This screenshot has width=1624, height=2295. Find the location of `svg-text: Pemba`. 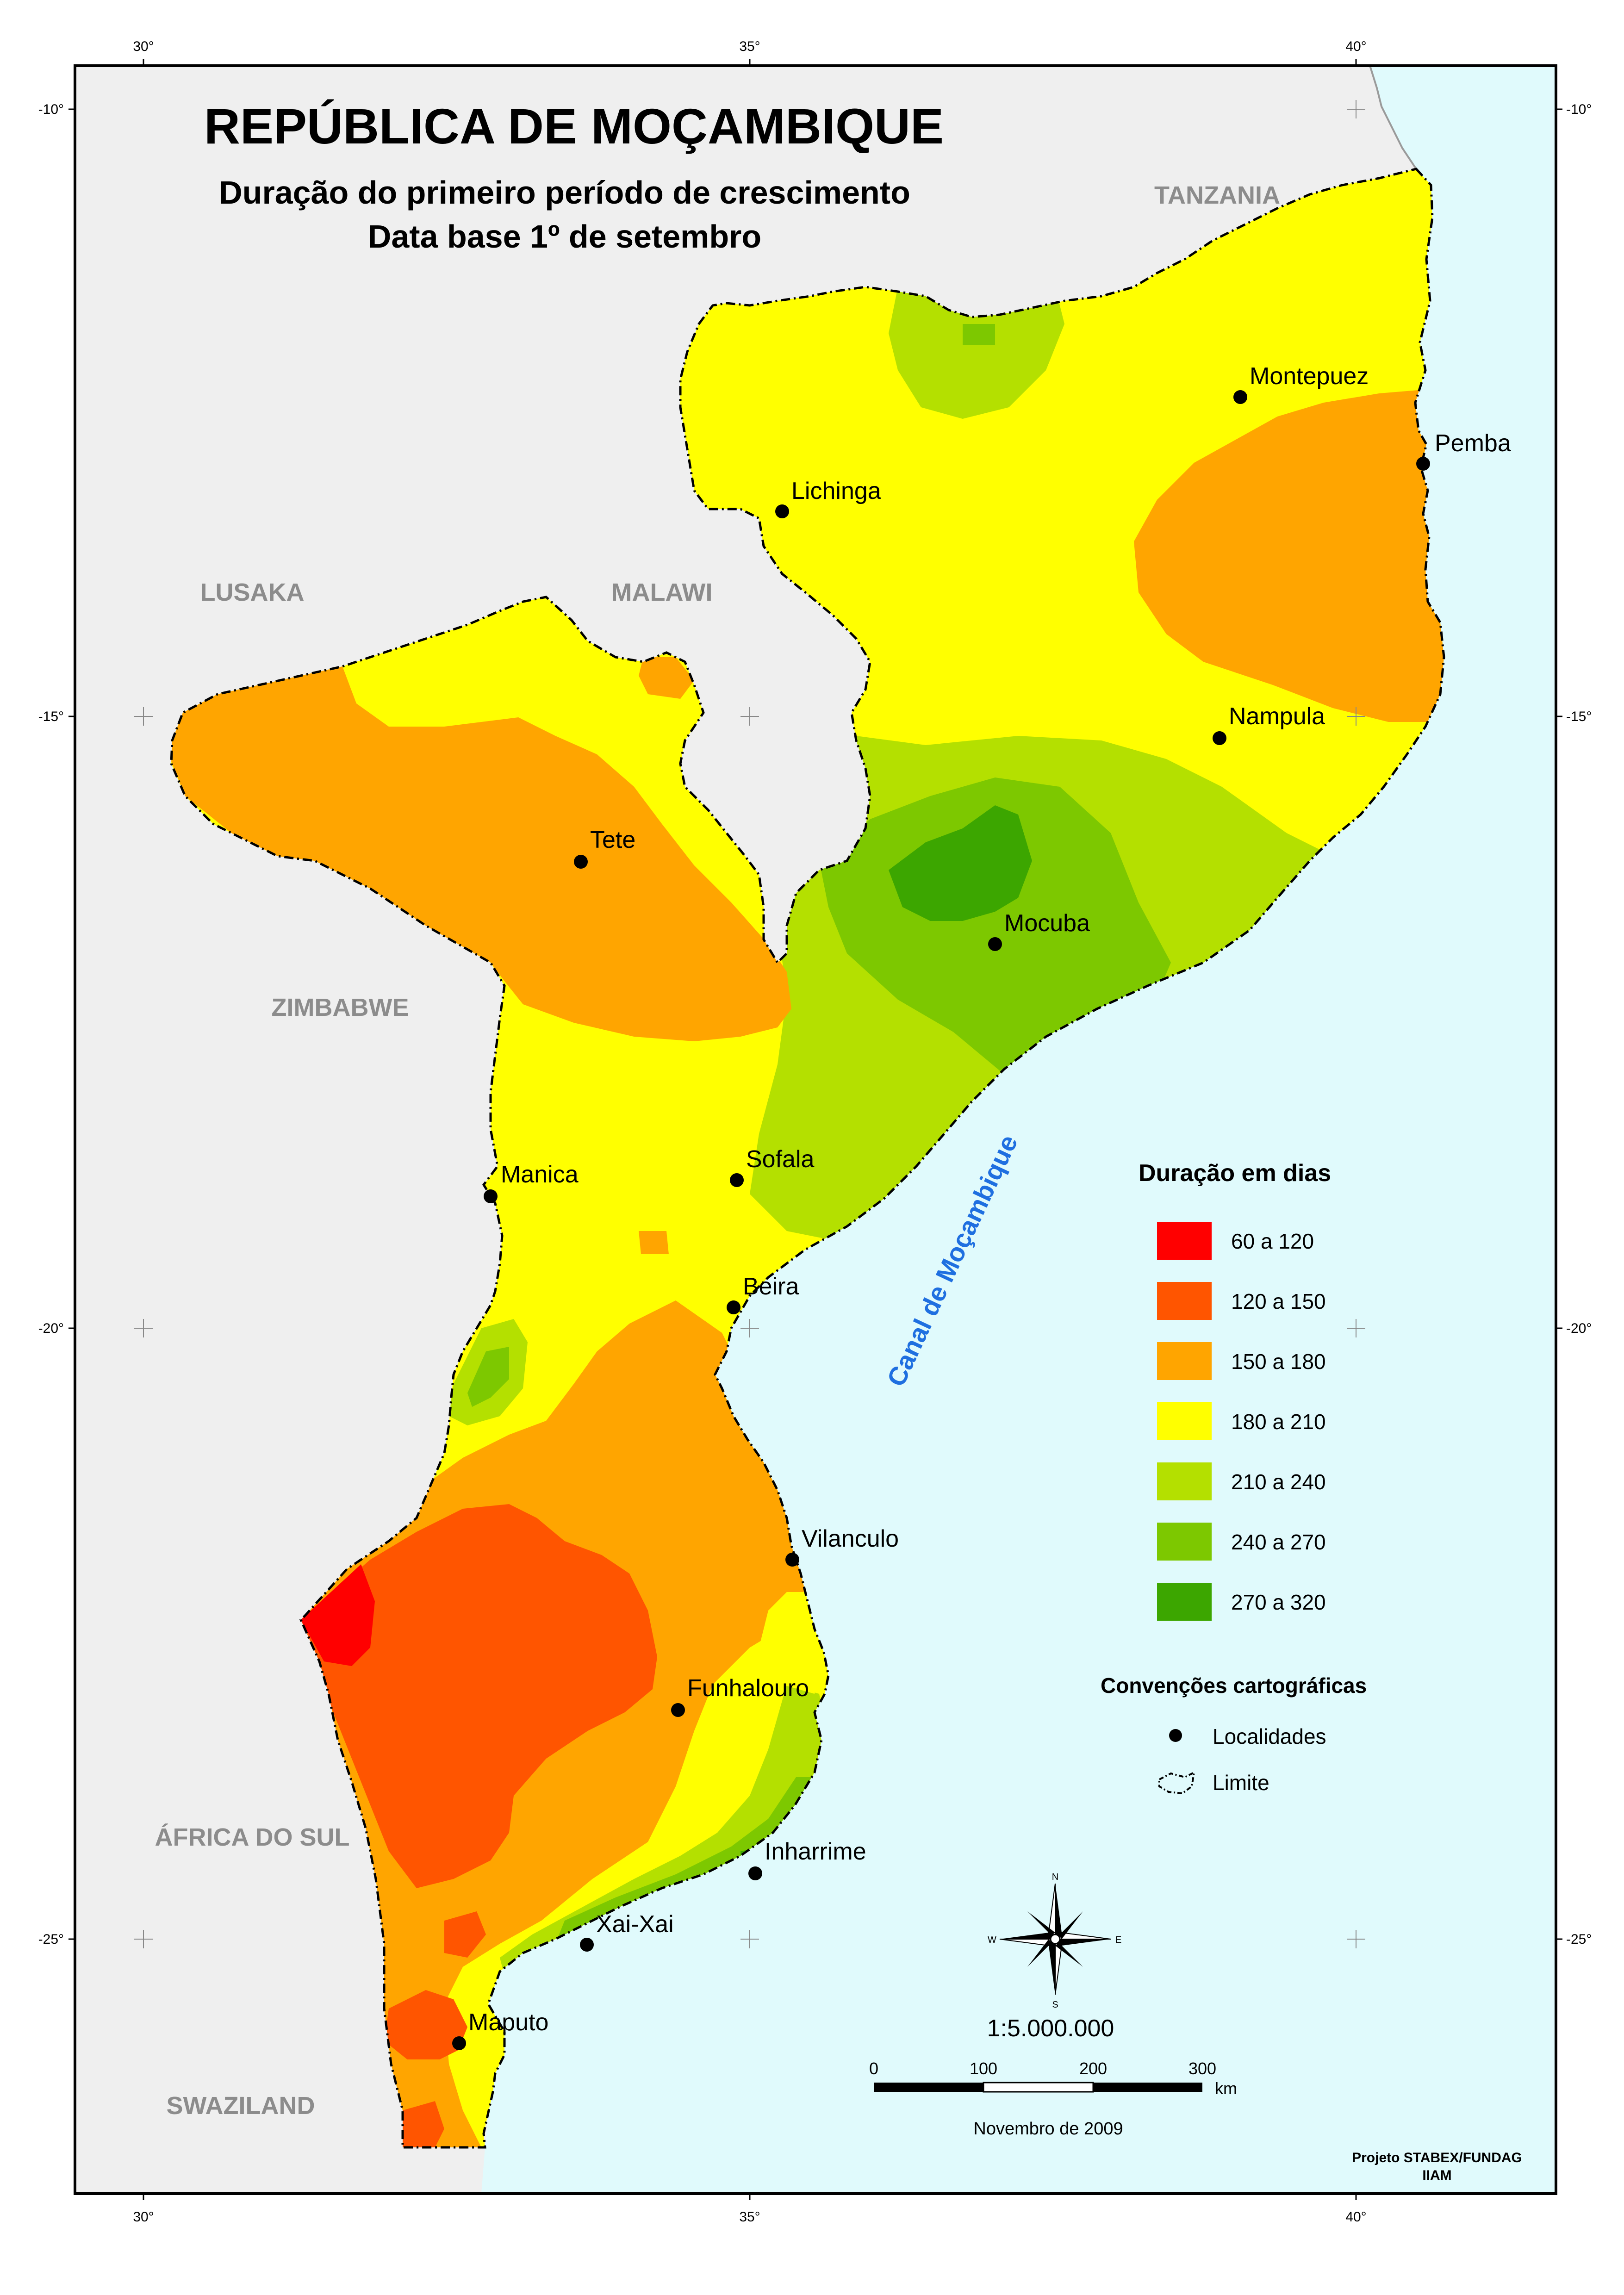

svg-text: Pemba is located at coordinates (1473, 443).